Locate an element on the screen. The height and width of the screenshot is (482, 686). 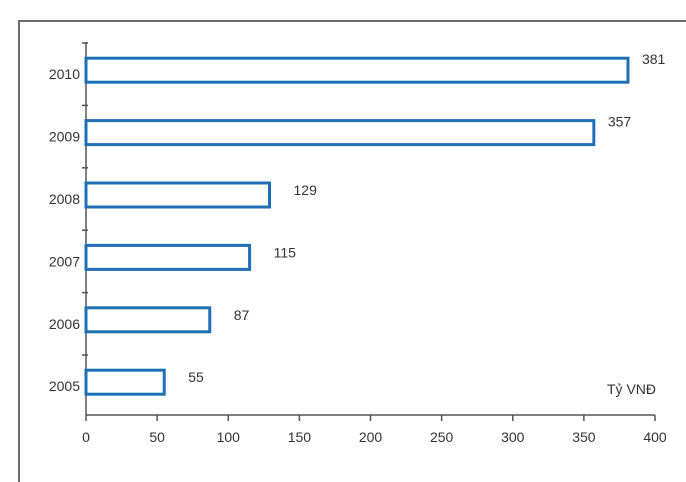
value-label: 129 is located at coordinates (306, 190).